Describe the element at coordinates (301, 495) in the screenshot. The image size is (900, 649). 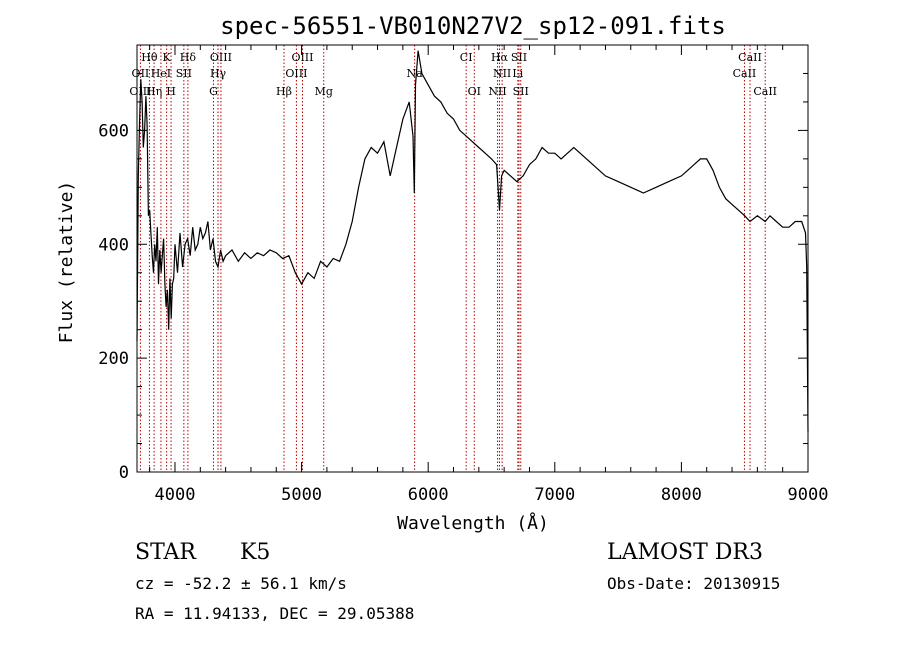
I see `x-tick-label: 5000` at that location.